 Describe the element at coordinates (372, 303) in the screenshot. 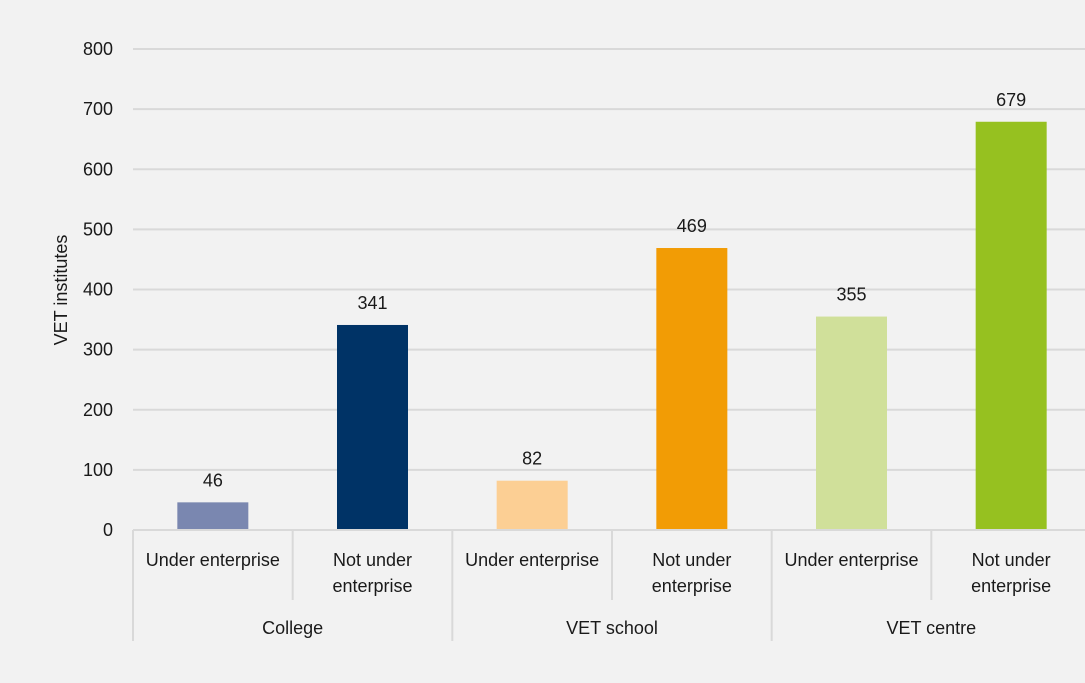

I see `data-label: 341` at that location.